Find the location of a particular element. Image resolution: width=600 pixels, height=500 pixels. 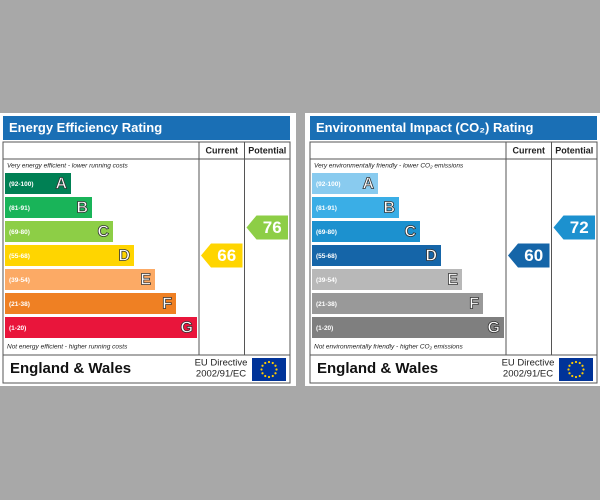

rating-value: 76 is located at coordinates (272, 227).